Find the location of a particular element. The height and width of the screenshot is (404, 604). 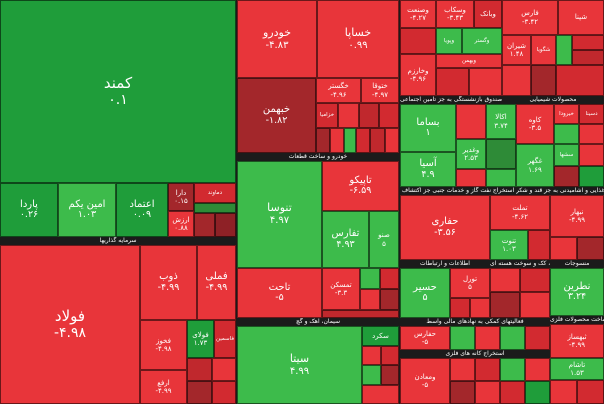

tile-shepna: شپنا is located at coordinates (581, 17).